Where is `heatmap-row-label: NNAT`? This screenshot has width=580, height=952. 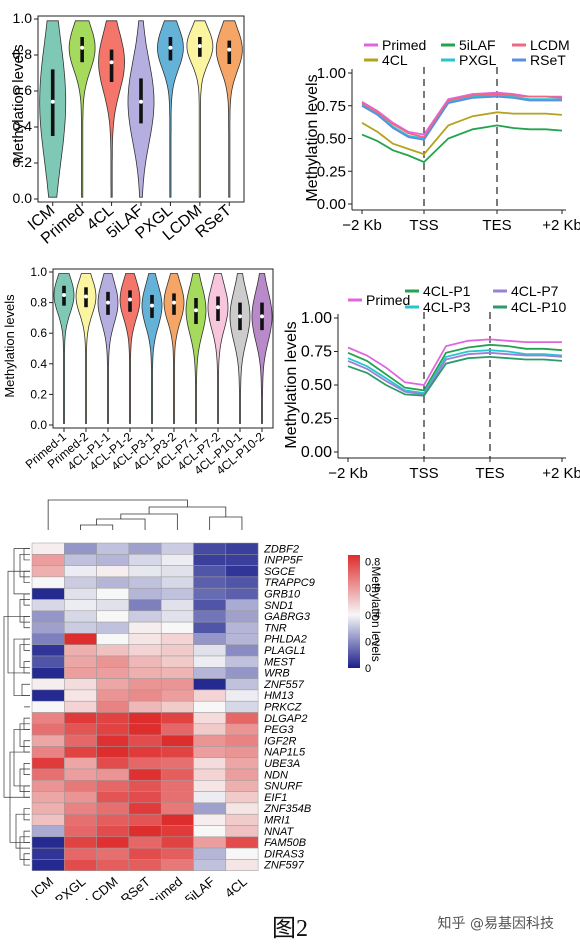
heatmap-row-label: NNAT is located at coordinates (279, 832).